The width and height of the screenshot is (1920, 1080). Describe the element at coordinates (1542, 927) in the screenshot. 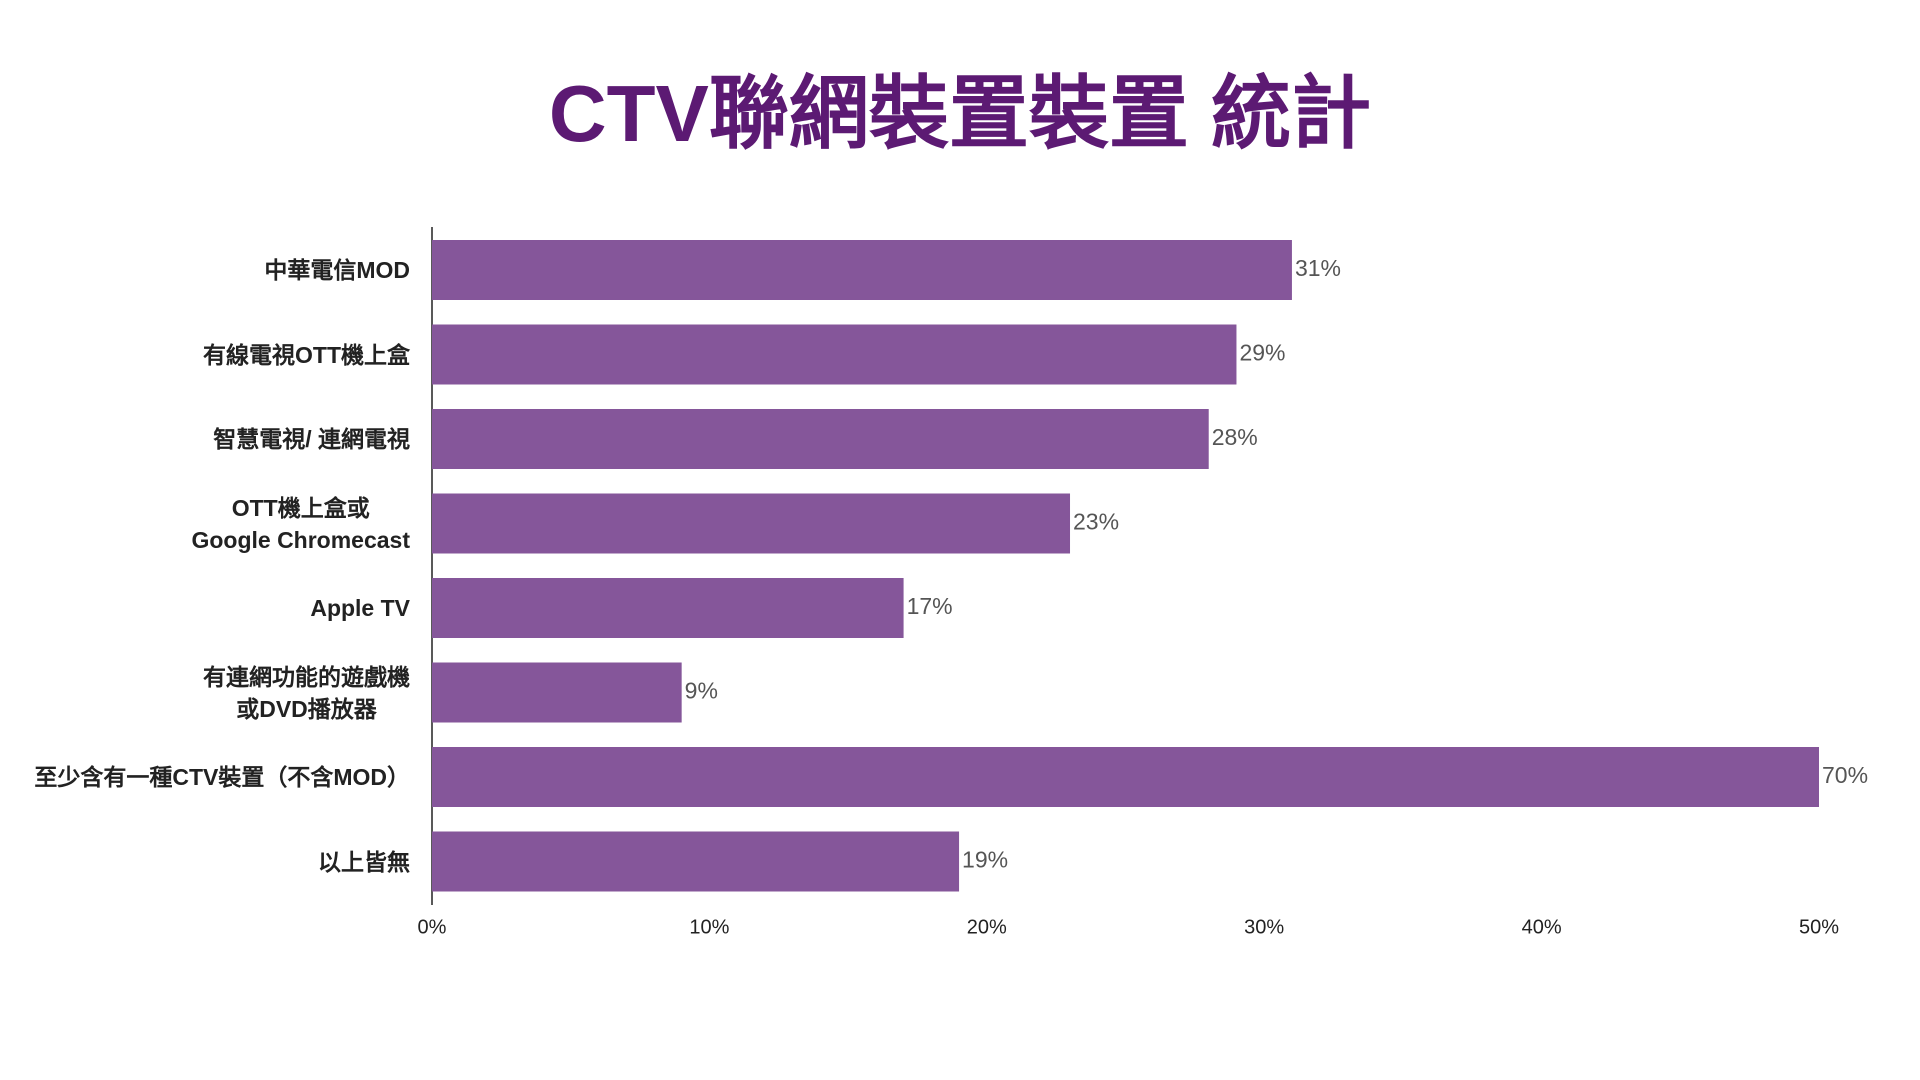

I see `x-tick-label: 40%` at that location.